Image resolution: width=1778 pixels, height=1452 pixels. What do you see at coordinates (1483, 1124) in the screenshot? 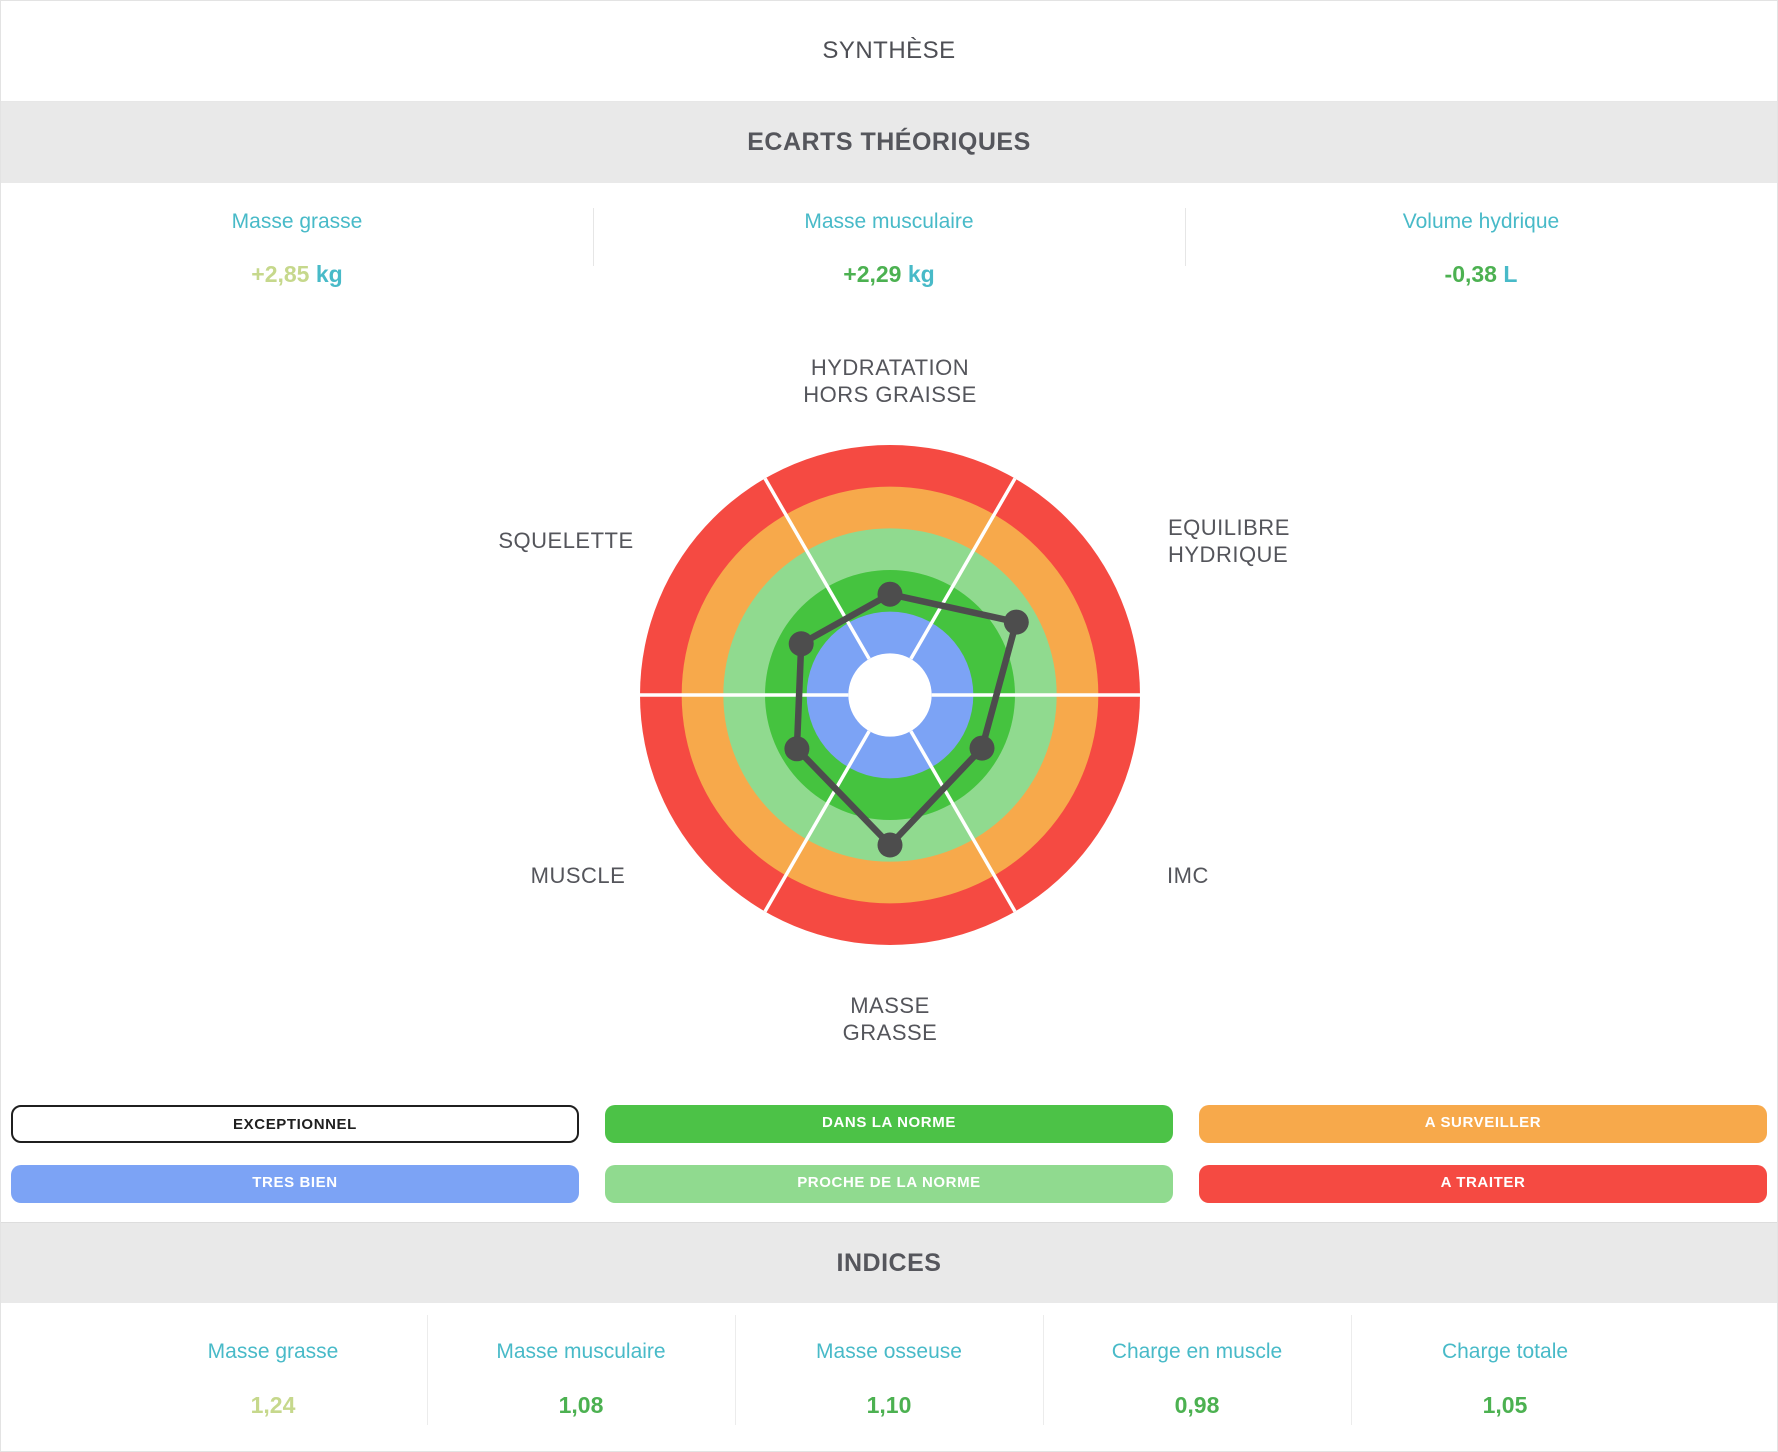
I see `legend-pill-a-surveiller: A SURVEILLER` at bounding box center [1483, 1124].